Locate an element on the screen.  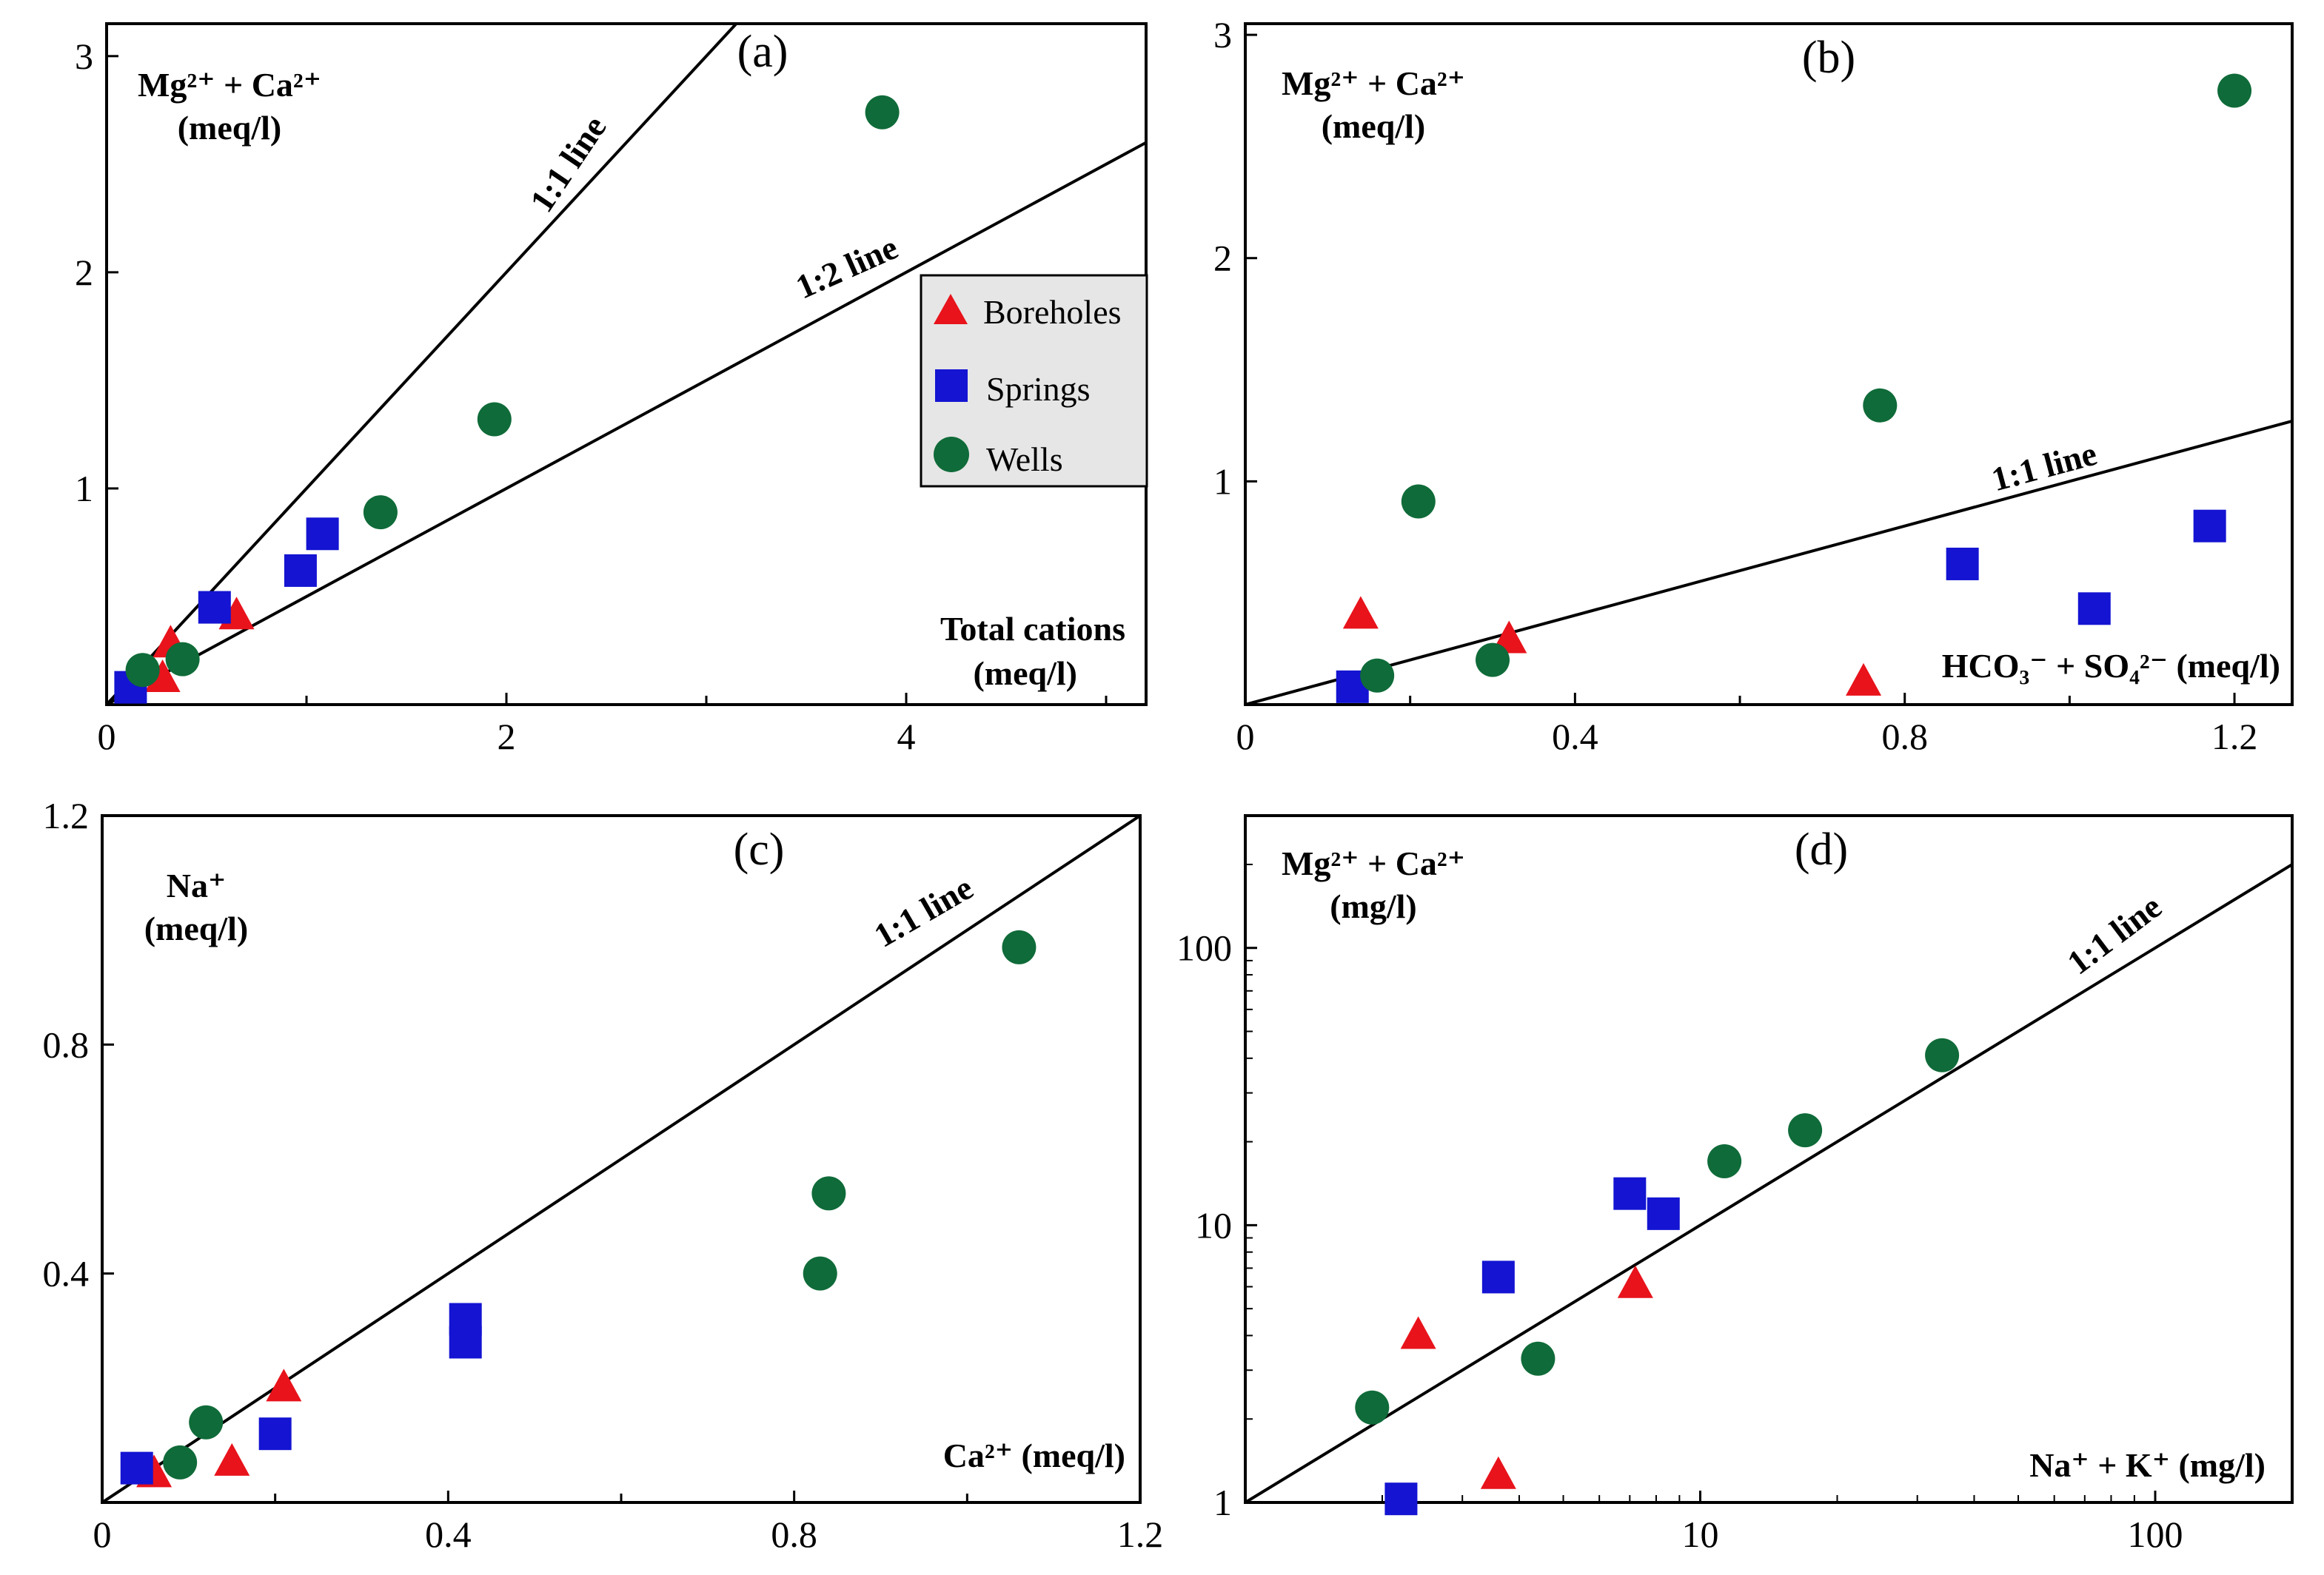
x-axis-label: Na⁺ + K⁺ (mg/l) is located at coordinates (2147, 1465).